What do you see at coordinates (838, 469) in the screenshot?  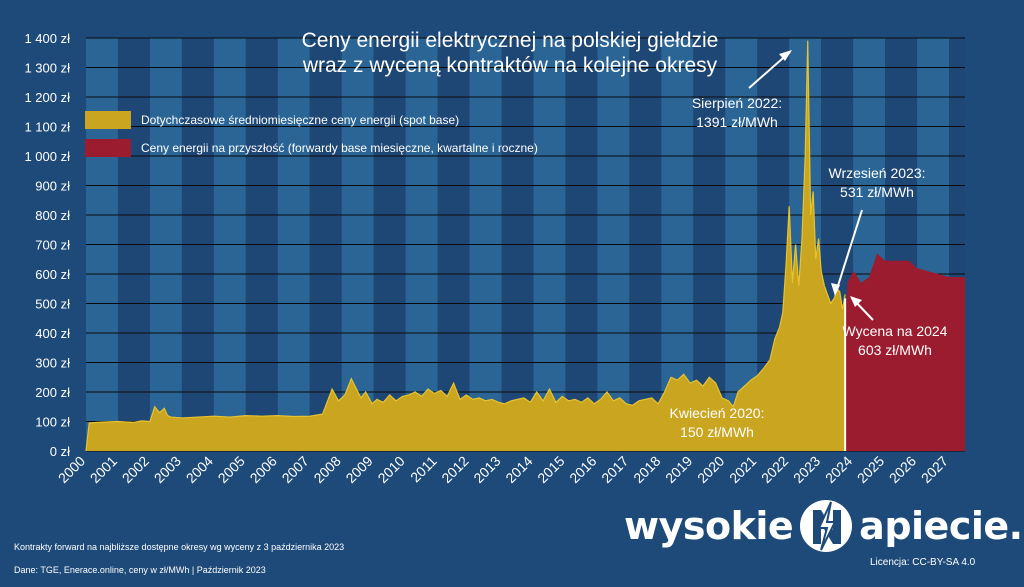 I see `x-tick-label: 2024` at bounding box center [838, 469].